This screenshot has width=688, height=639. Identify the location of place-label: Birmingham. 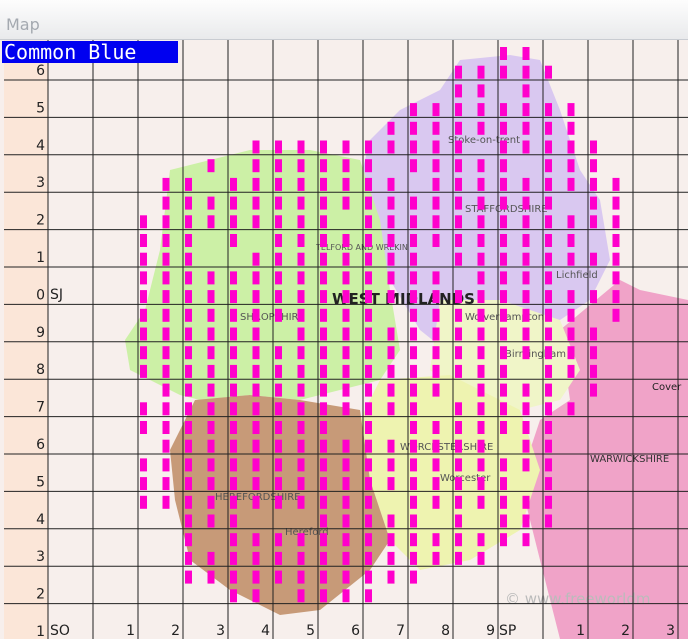
(535, 354).